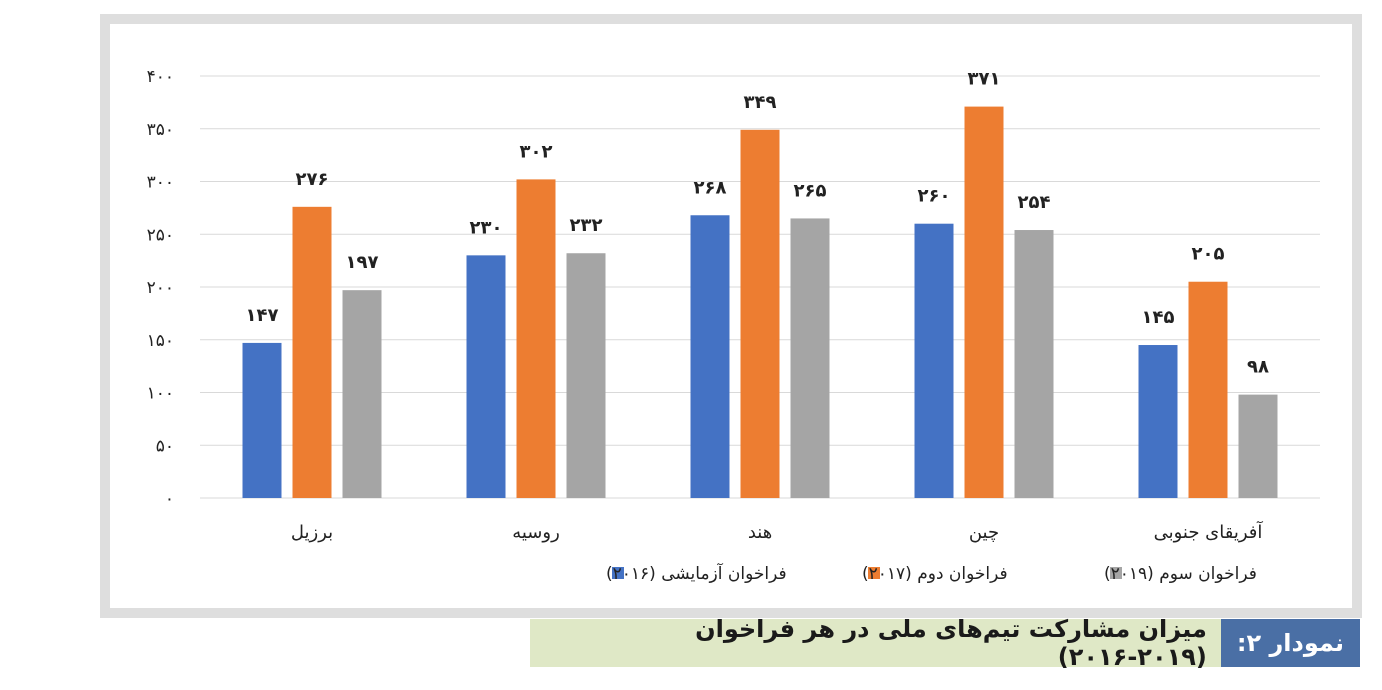  What do you see at coordinates (1209, 531) in the screenshot?
I see `x-category-label: آفریقای جنوبی` at bounding box center [1209, 531].